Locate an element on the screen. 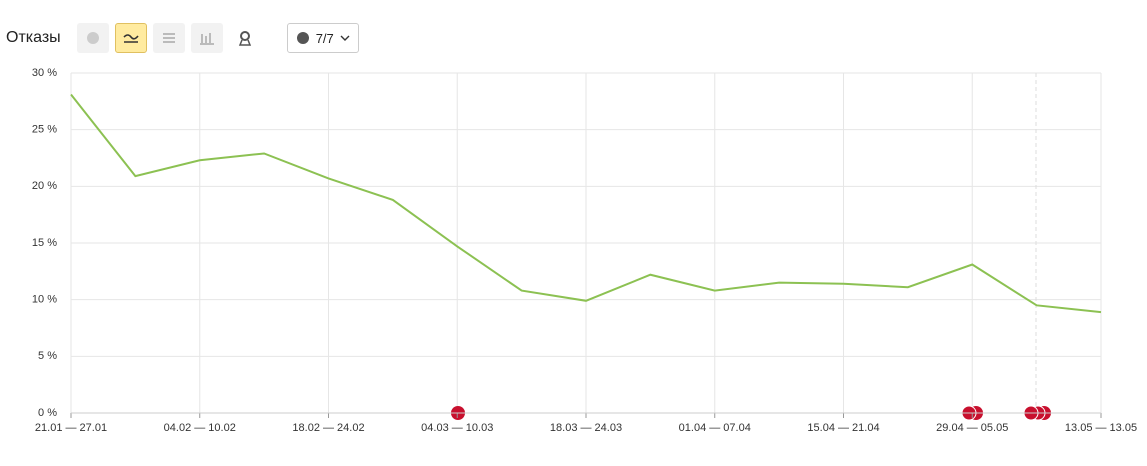  dropdown-text: 7/7 is located at coordinates (324, 38).